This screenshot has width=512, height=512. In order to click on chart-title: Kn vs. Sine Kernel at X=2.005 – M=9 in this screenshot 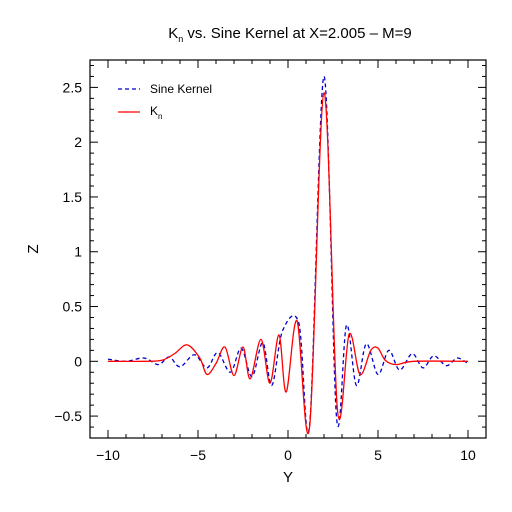, I will do `click(290, 34)`.